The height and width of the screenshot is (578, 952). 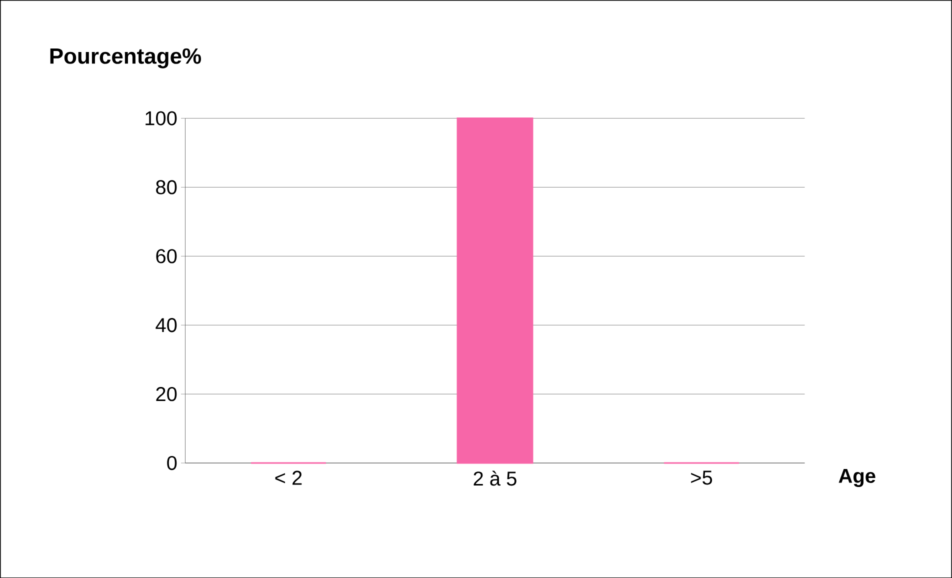 I want to click on y-tick-label: 20, so click(x=166, y=393).